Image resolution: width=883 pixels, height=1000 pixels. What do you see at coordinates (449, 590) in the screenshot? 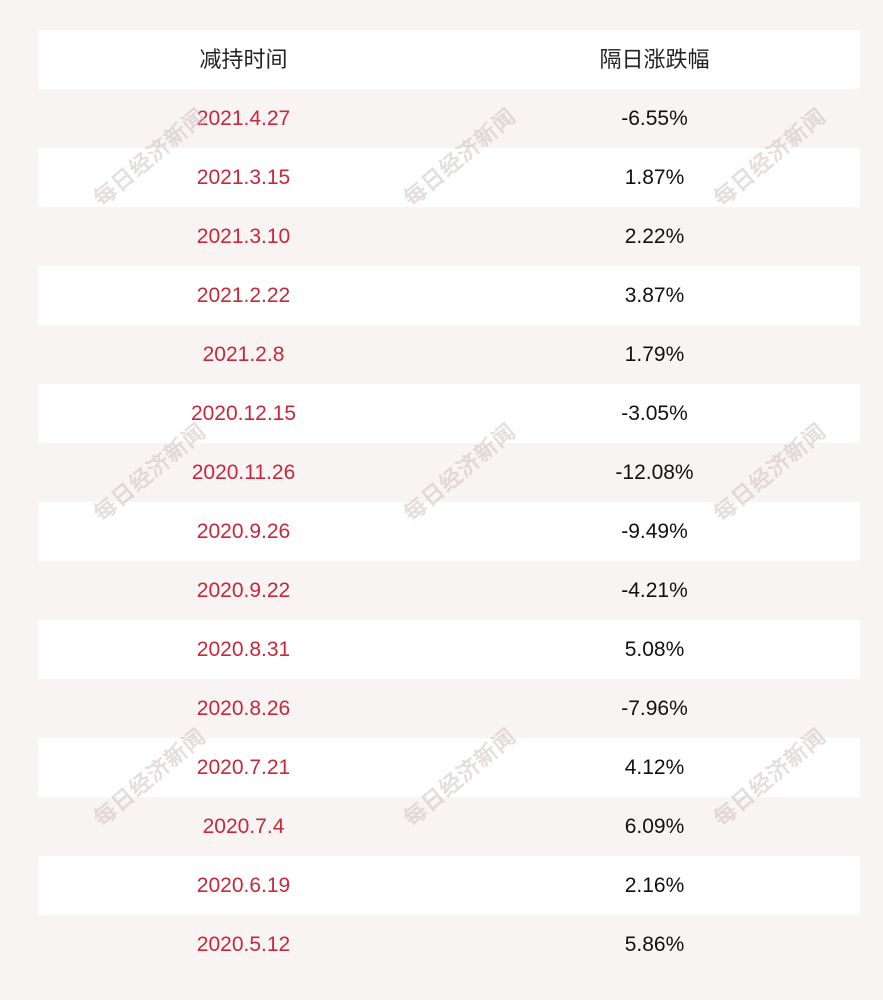
I see `table-row: 2020.9.22 -4.21%` at bounding box center [449, 590].